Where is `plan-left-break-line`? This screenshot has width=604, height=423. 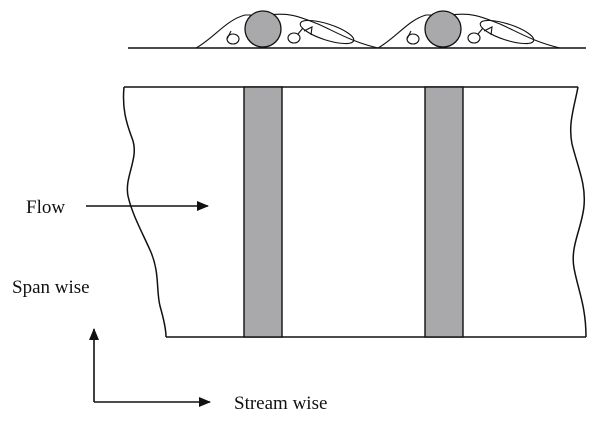
plan-left-break-line is located at coordinates (144, 212).